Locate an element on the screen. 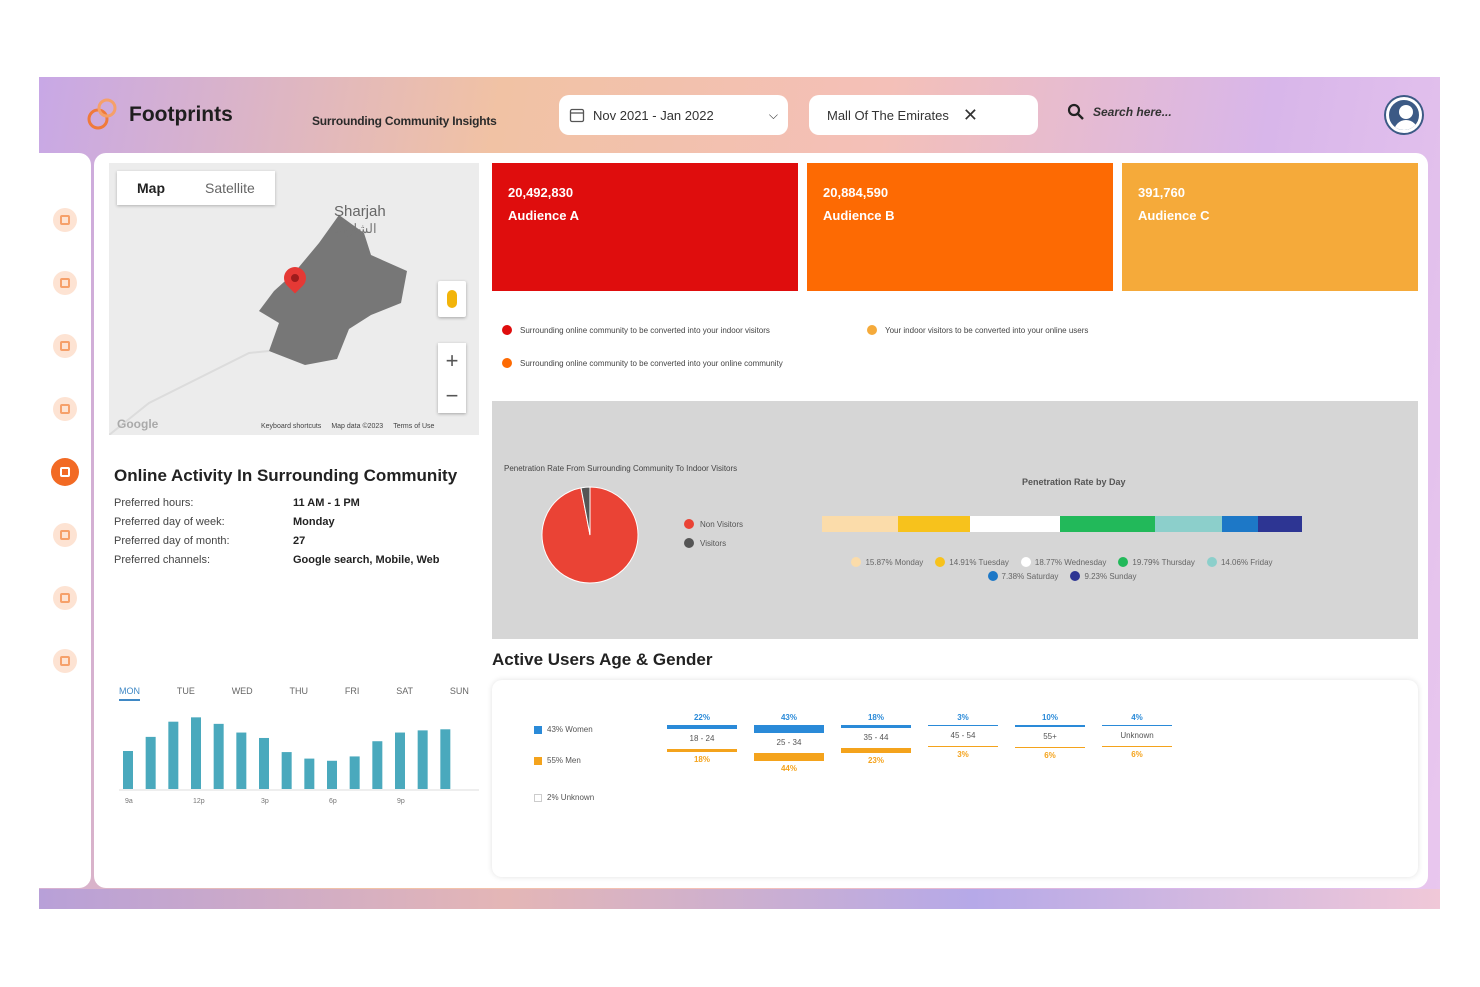 This screenshot has height=987, width=1480. hour-tick-label: 6p is located at coordinates (333, 801).